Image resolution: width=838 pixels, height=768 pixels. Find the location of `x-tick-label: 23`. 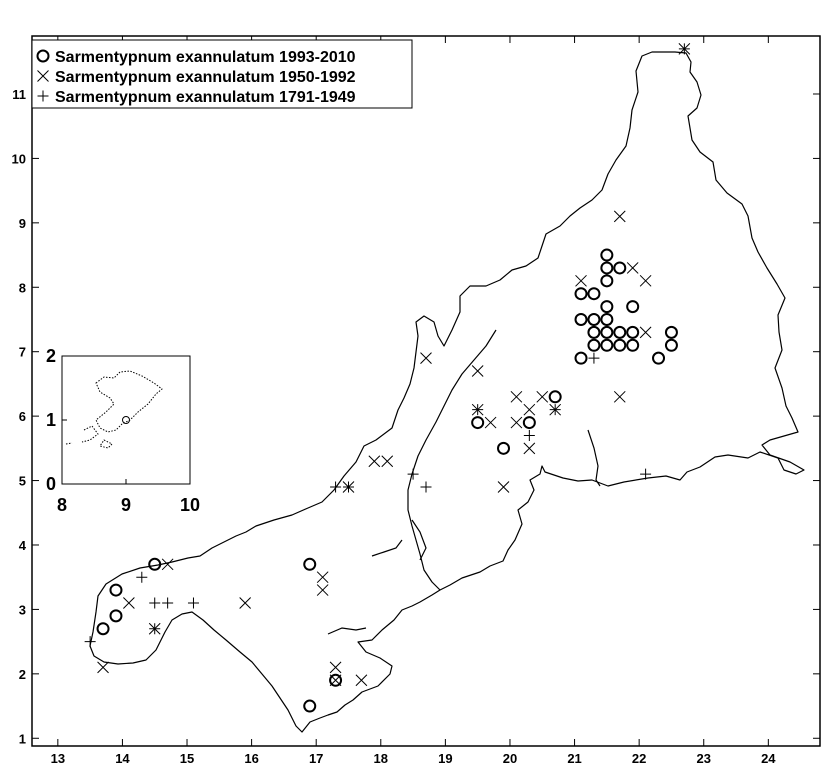

x-tick-label: 23 is located at coordinates (704, 758).